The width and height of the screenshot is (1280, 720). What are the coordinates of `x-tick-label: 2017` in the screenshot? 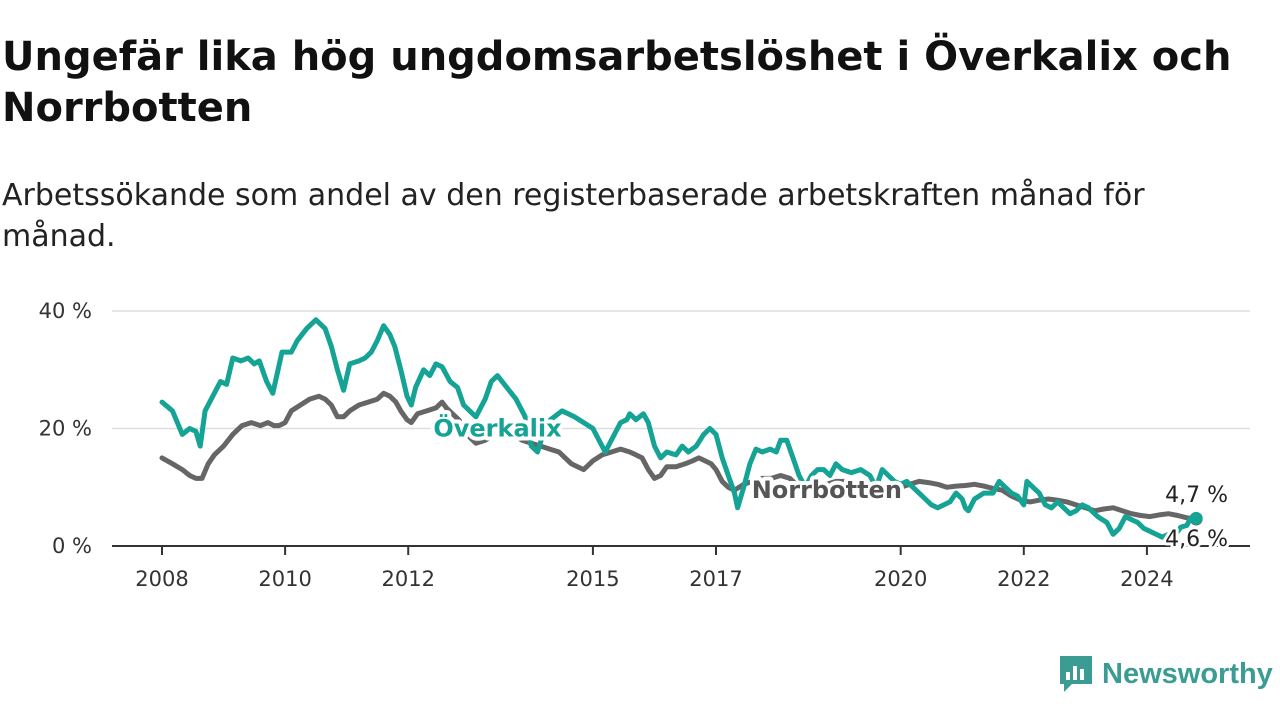 It's located at (715, 579).